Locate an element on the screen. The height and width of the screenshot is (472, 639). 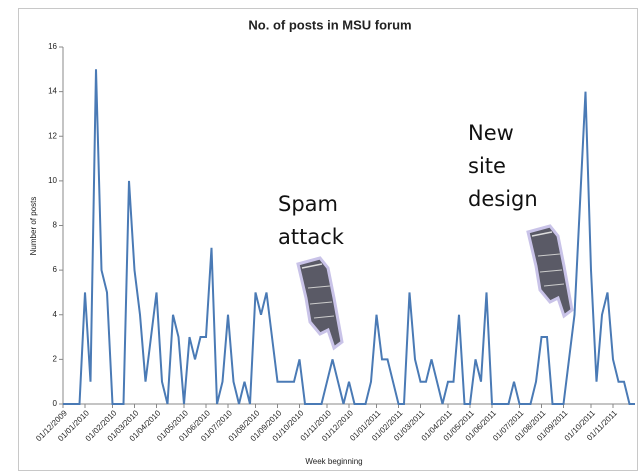
y-axis-label: Number of posts is located at coordinates (33, 226).